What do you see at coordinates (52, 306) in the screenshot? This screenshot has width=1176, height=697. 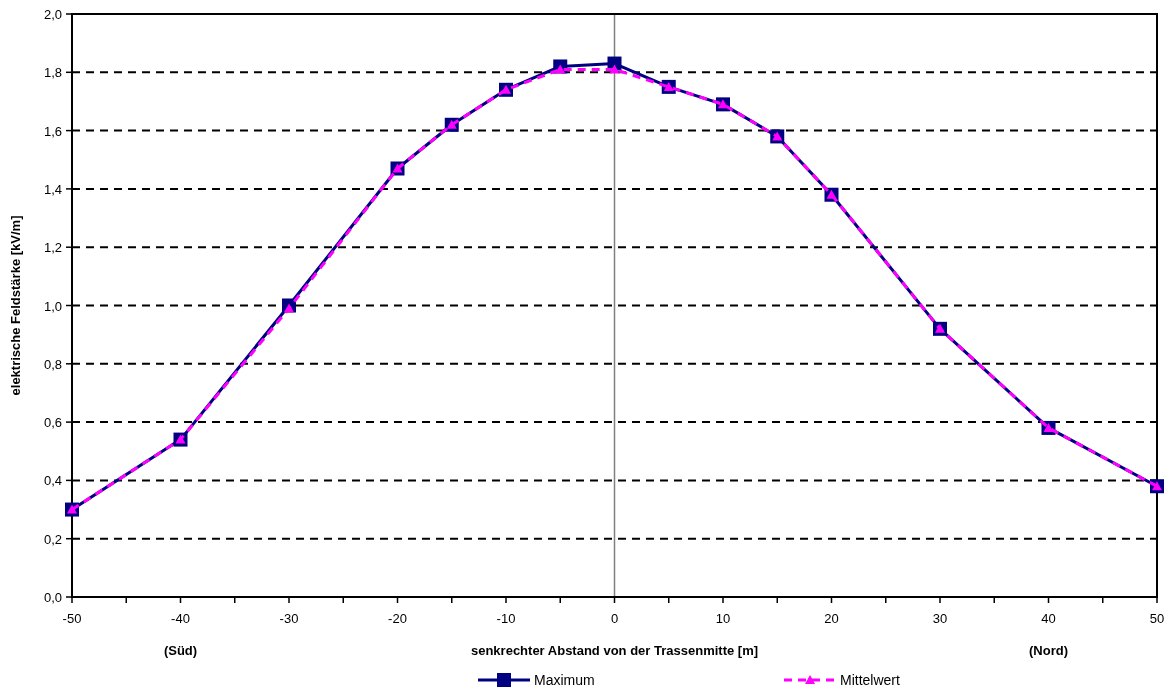 I see `y-tick-label: 1,0` at bounding box center [52, 306].